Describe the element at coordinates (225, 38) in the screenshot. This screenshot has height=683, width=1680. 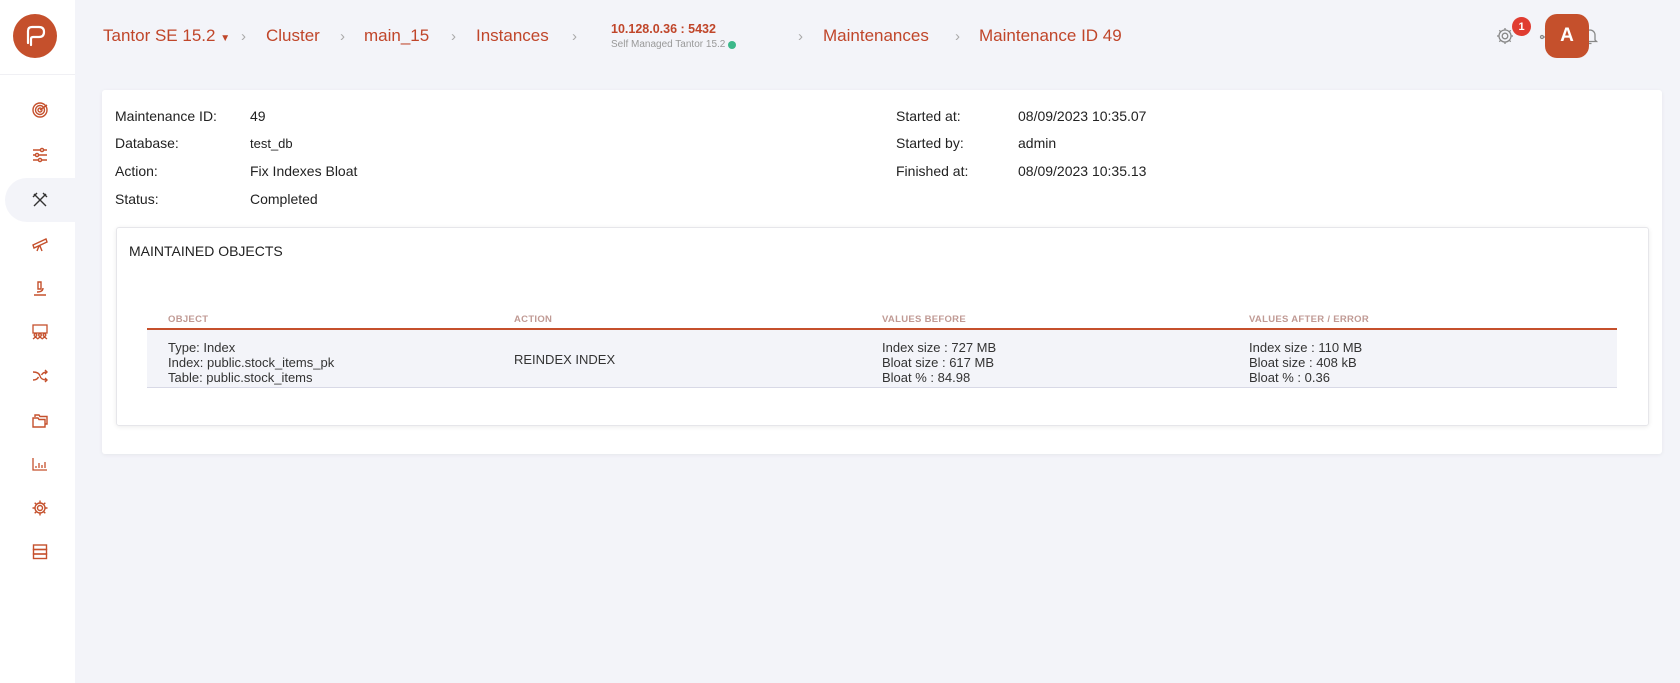
I see `caret-down-icon: ▼` at that location.